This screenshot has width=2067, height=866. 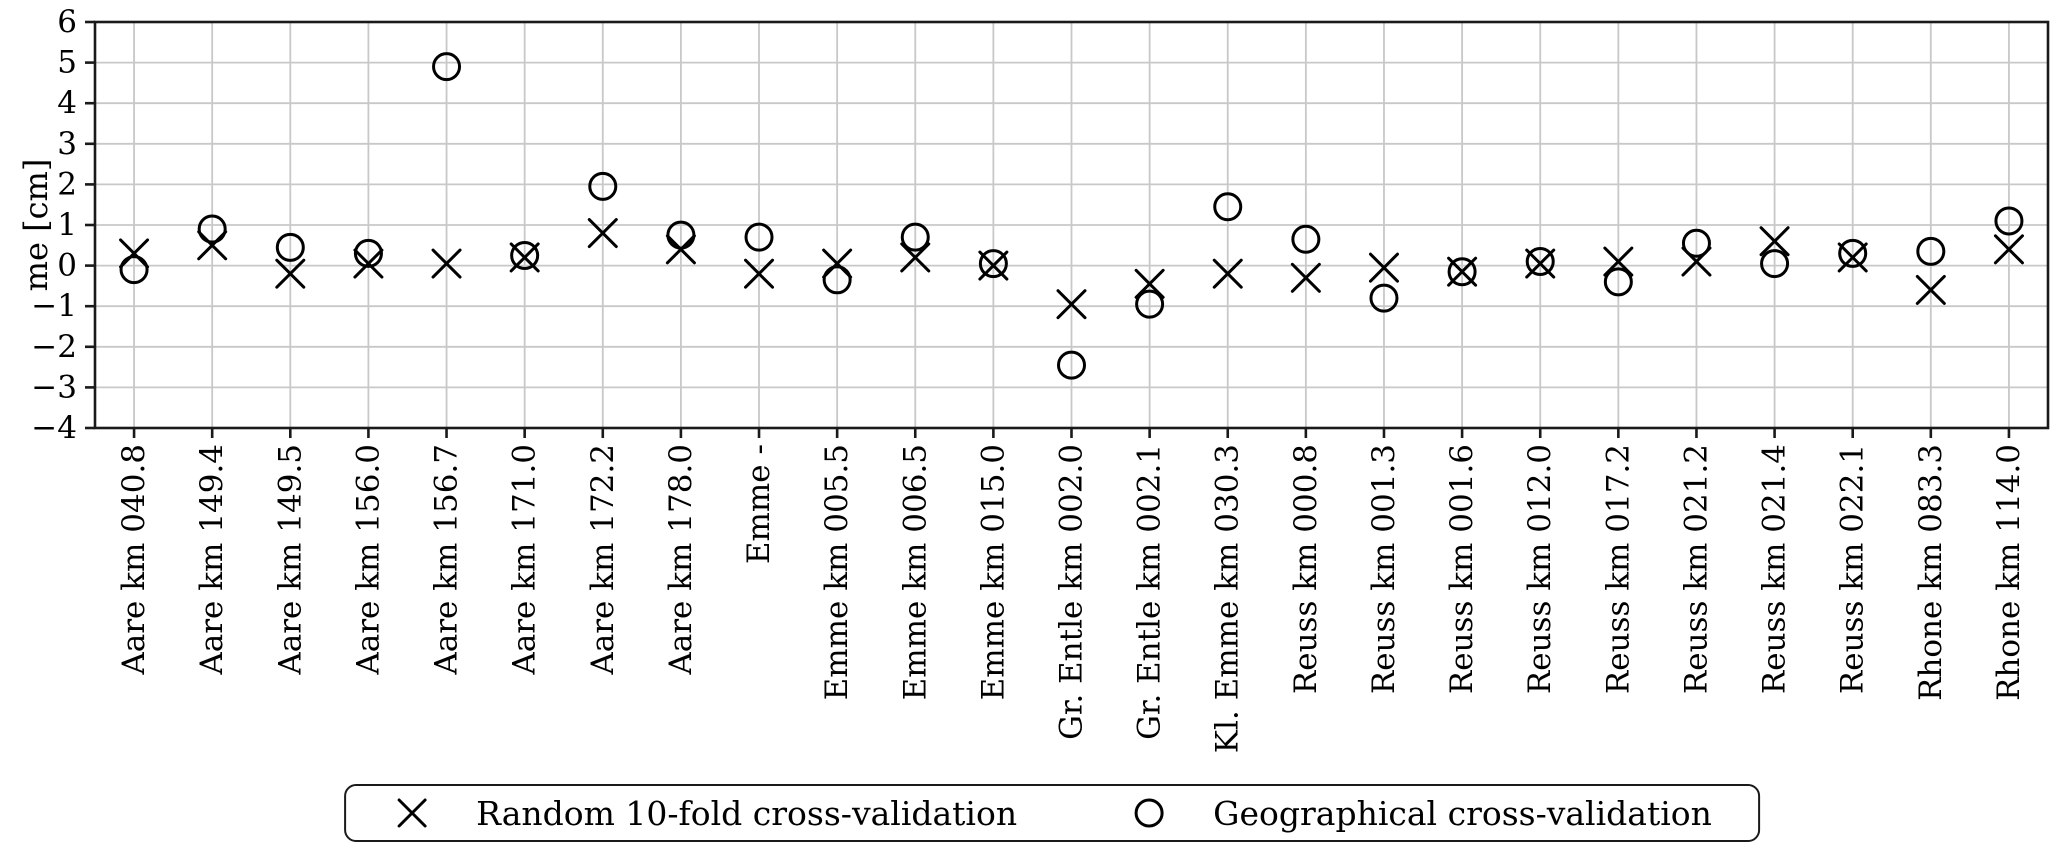 I want to click on x-marker-icon, so click(x=412, y=813).